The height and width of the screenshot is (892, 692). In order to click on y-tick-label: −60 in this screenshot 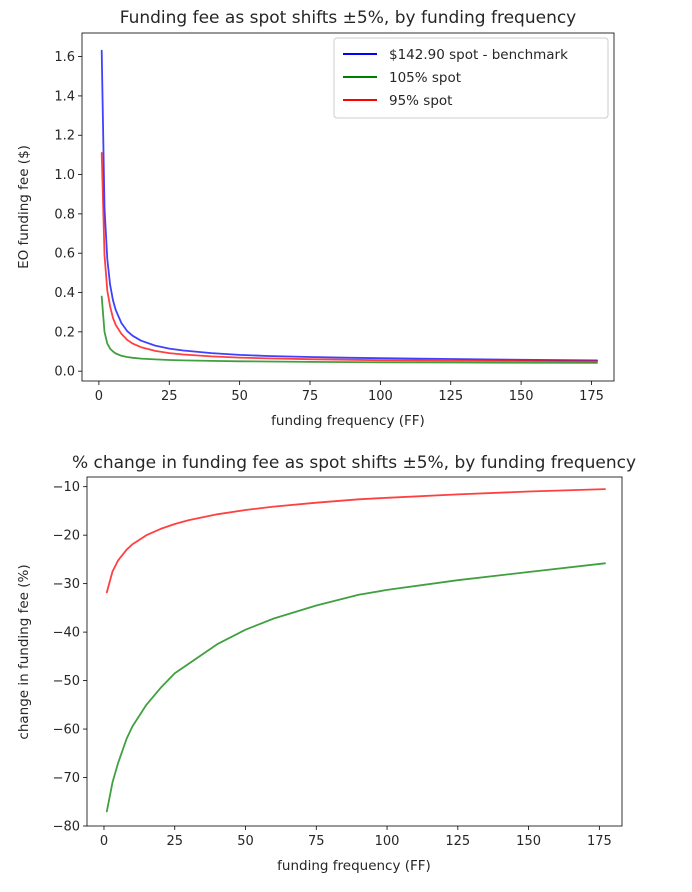, I will do `click(66, 730)`.